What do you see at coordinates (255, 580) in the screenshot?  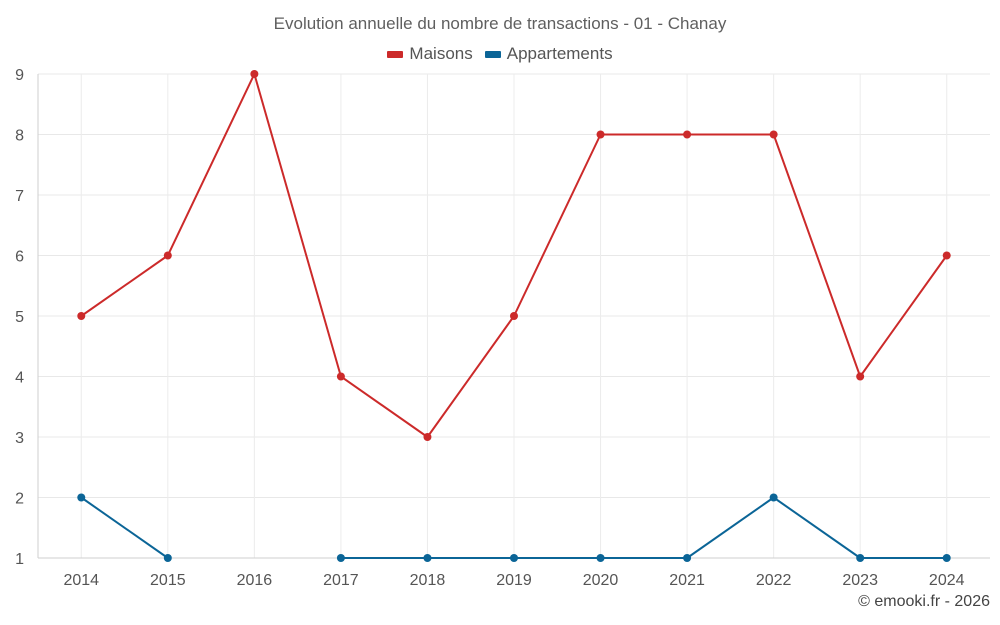 I see `x-tick-label: 2016` at bounding box center [255, 580].